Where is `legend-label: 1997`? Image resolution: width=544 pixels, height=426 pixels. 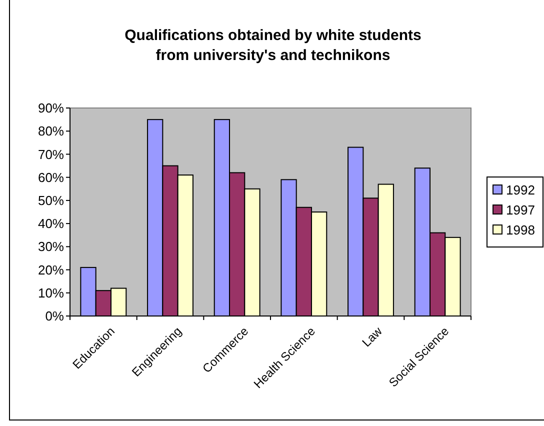
legend-label: 1997 is located at coordinates (520, 210).